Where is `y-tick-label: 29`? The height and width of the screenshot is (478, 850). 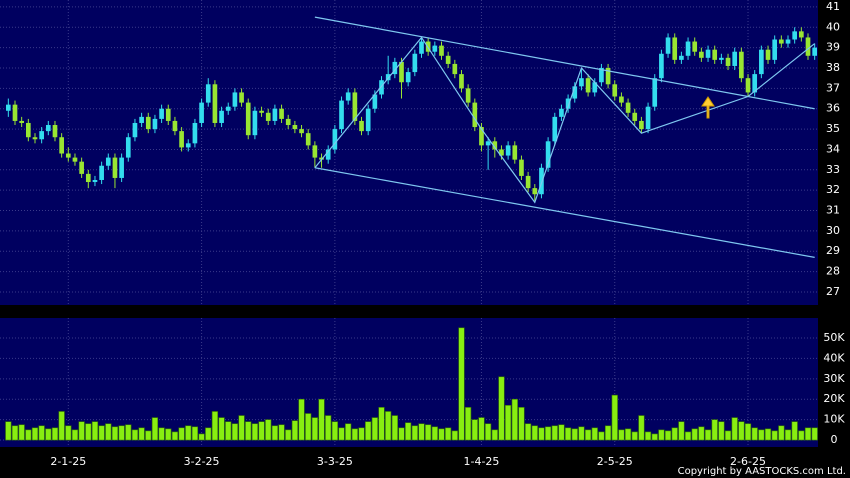 y-tick-label: 29 is located at coordinates (833, 250).